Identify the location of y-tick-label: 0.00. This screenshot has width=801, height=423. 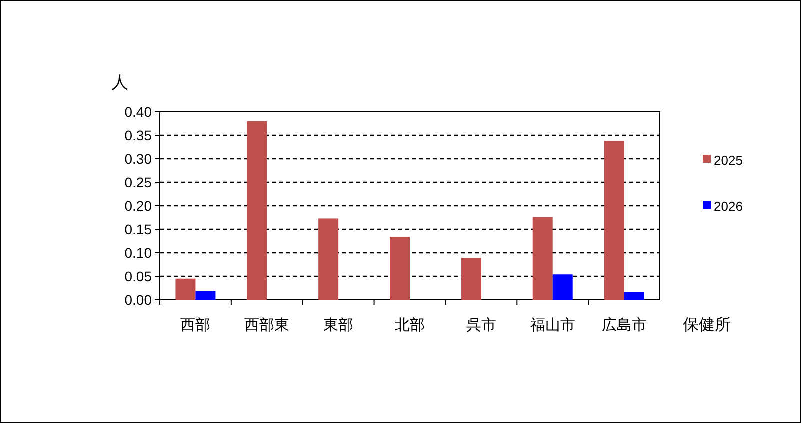
(138, 300).